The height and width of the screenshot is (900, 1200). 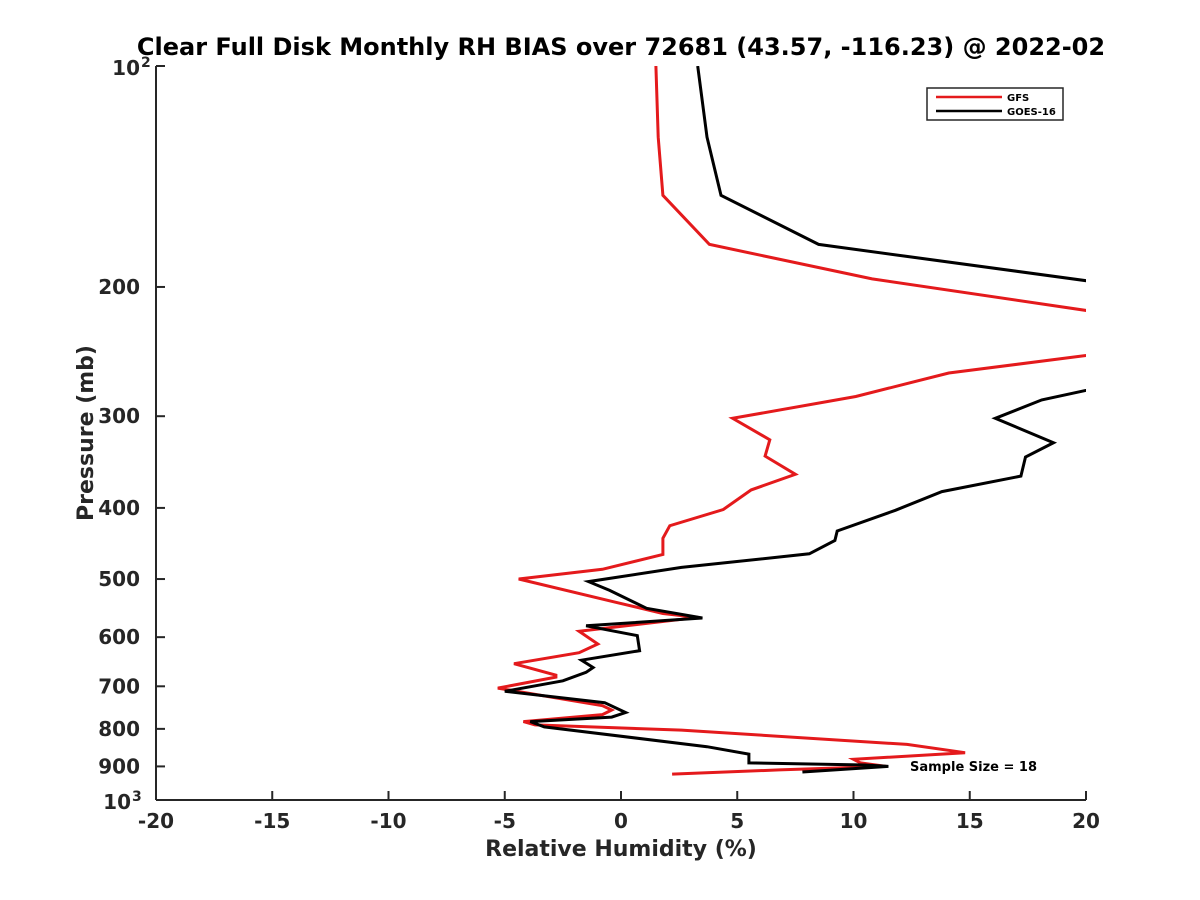 What do you see at coordinates (131, 433) in the screenshot?
I see `y-axis-ticks: 200 300 400 500 600 700 800 900` at bounding box center [131, 433].